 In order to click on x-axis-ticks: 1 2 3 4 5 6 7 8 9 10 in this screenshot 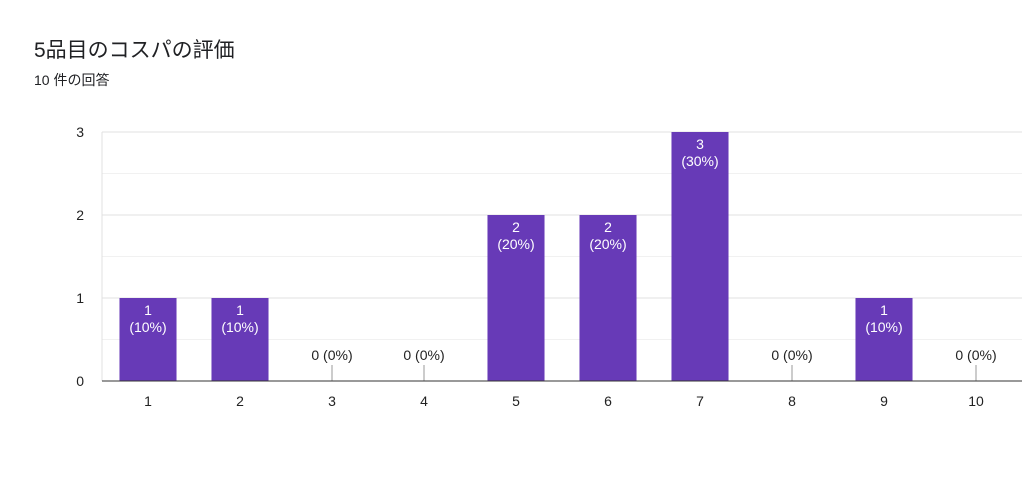, I will do `click(564, 401)`.